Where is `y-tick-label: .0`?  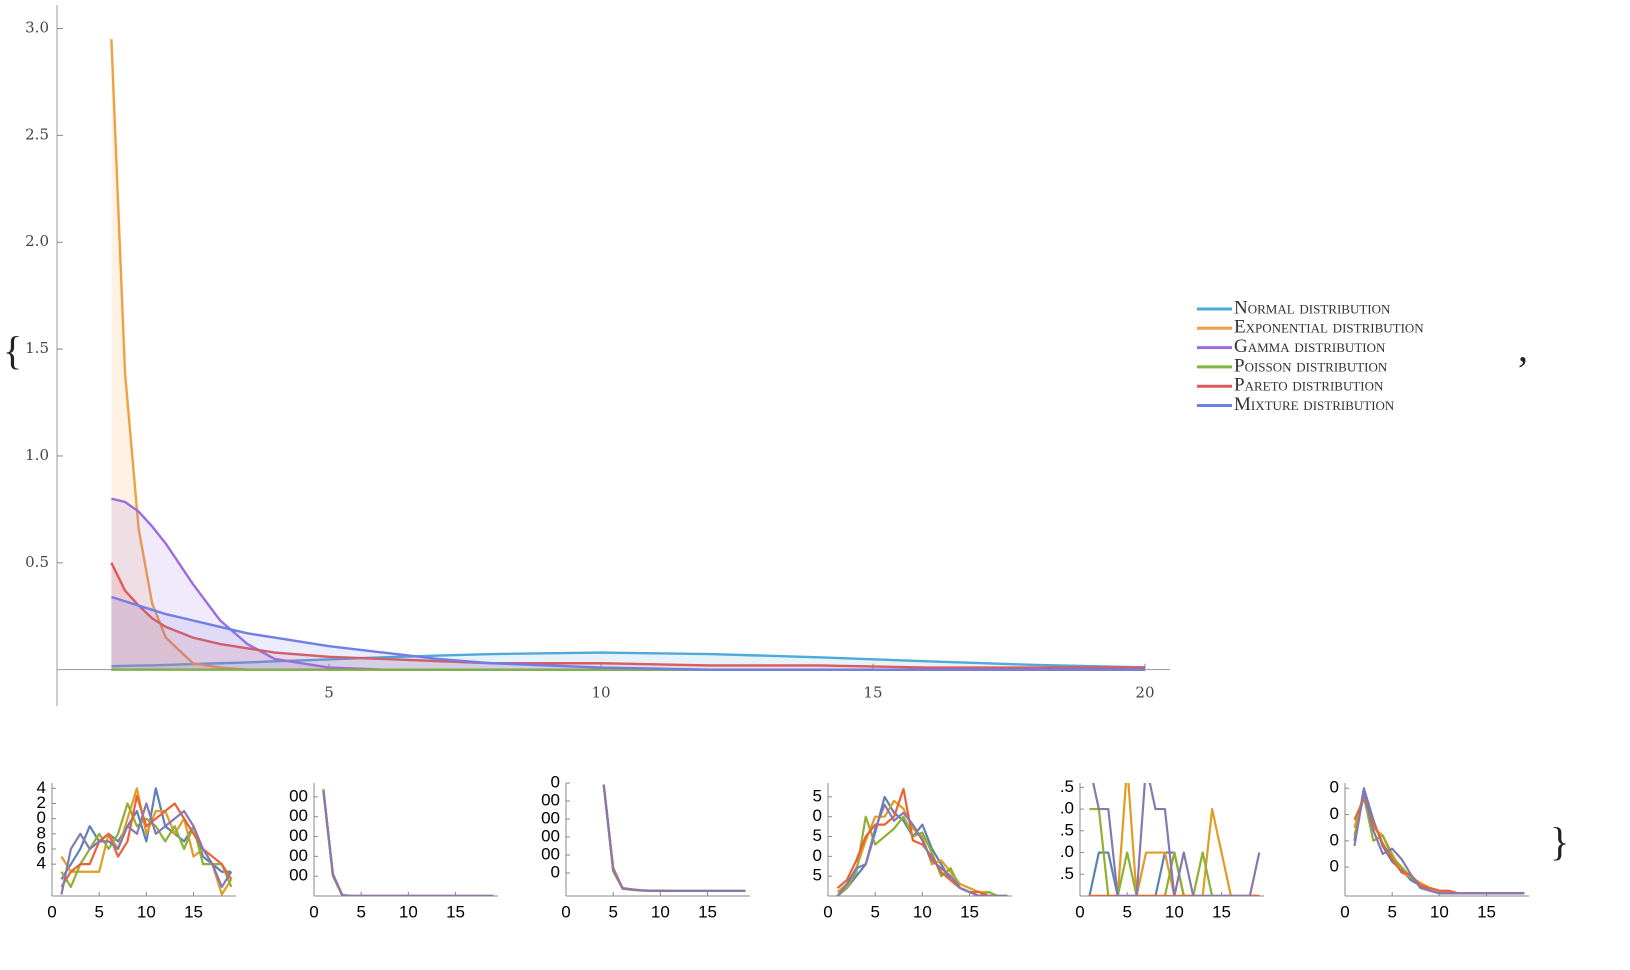 y-tick-label: .0 is located at coordinates (1067, 851).